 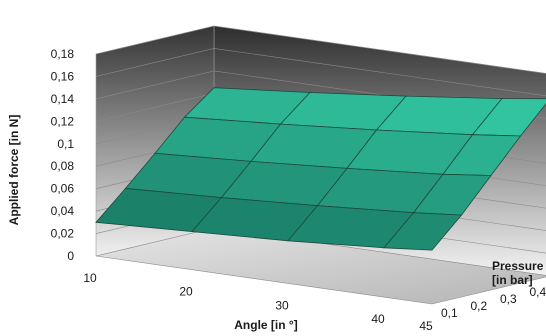 What do you see at coordinates (512, 280) in the screenshot?
I see `depth-axis-title-line-2: [in bar]` at bounding box center [512, 280].